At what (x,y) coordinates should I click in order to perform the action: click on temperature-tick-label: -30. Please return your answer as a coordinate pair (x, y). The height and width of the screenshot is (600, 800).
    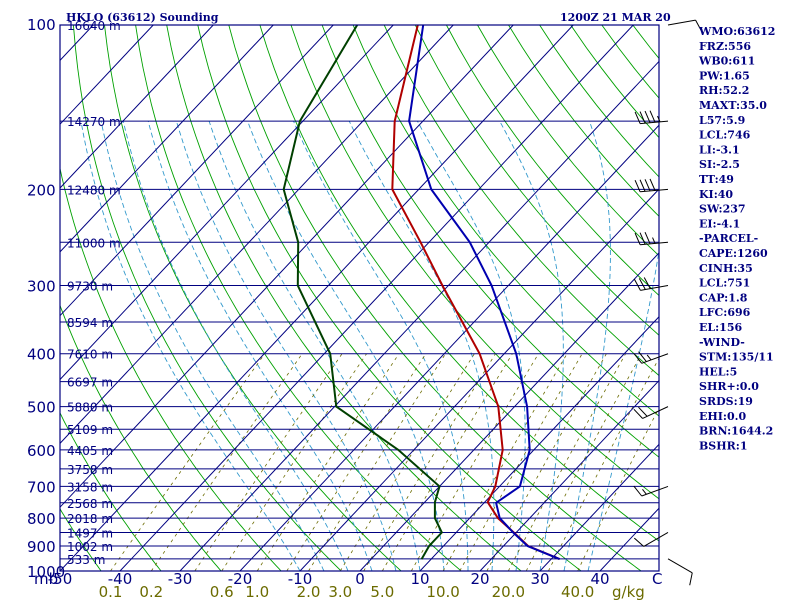
    Looking at the image, I should click on (180, 579).